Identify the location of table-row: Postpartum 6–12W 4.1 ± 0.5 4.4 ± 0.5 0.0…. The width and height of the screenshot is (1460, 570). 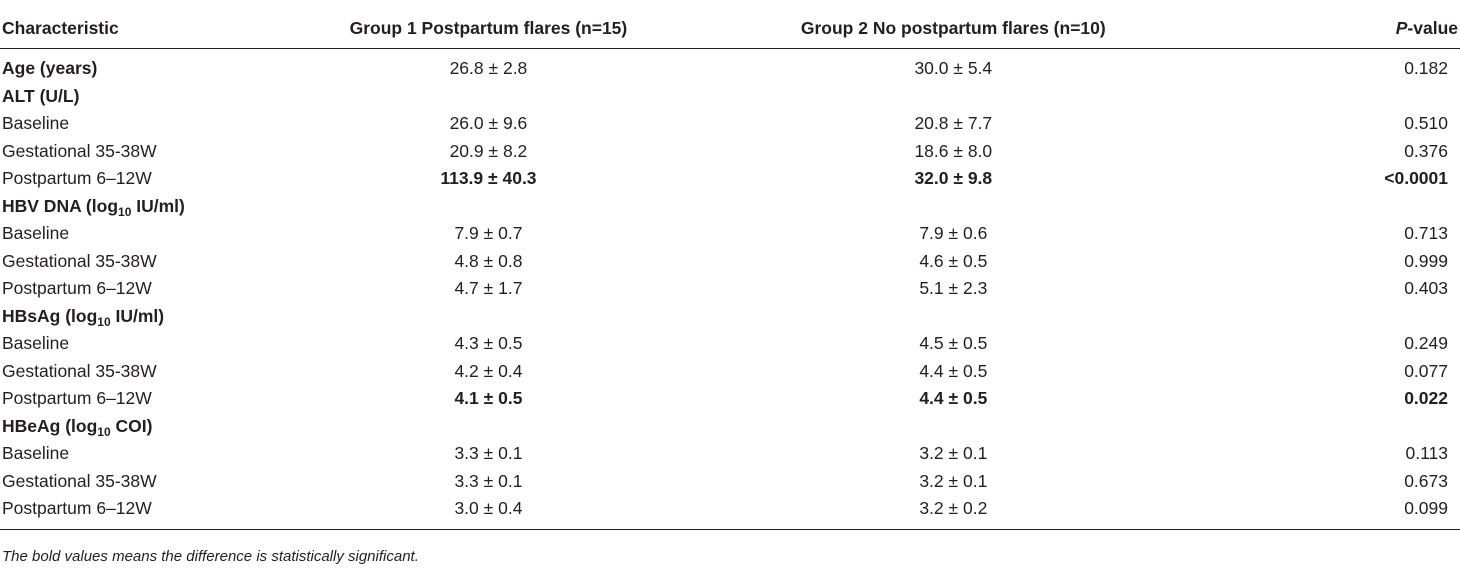
(730, 399).